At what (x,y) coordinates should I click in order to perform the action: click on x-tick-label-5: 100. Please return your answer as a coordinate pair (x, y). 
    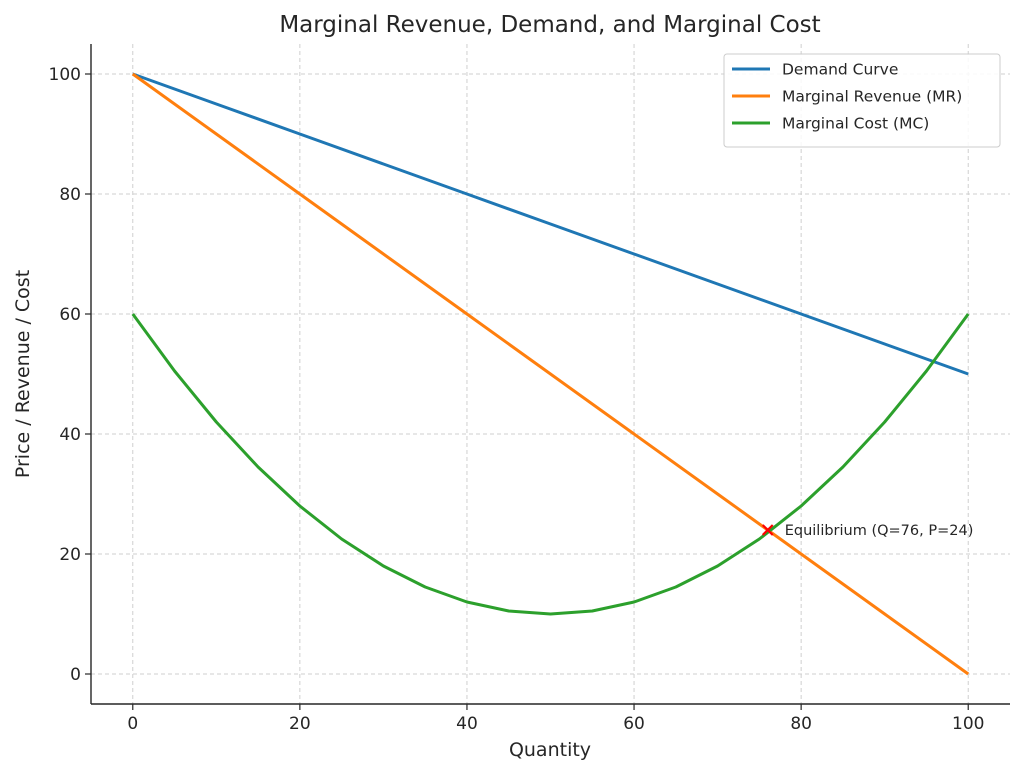
    Looking at the image, I should click on (968, 724).